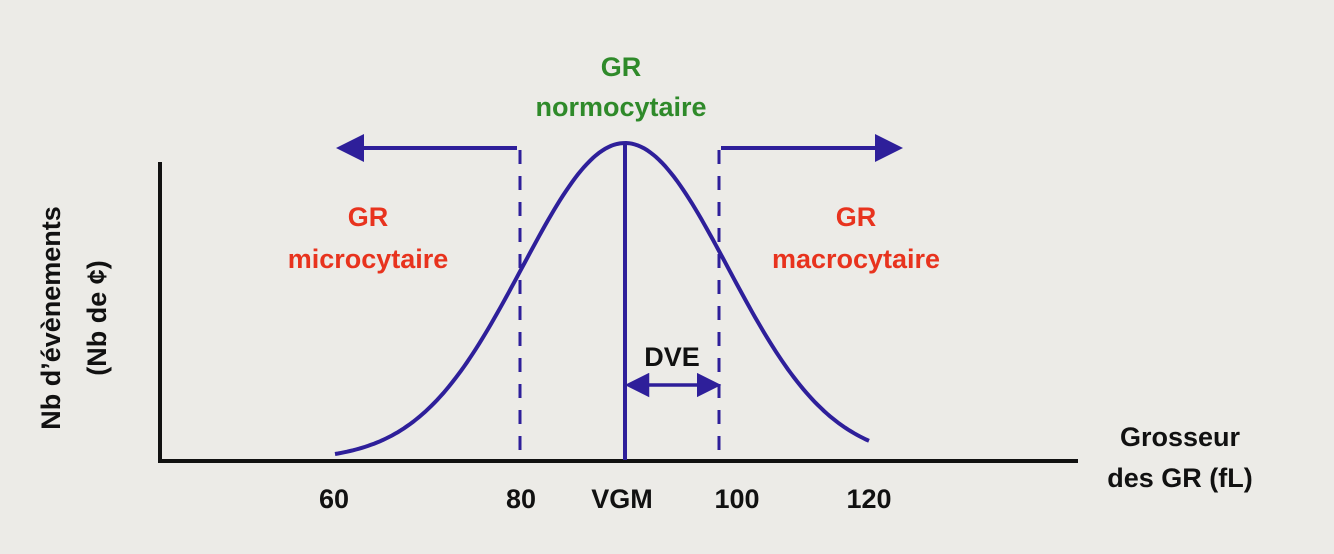 This screenshot has height=554, width=1334. What do you see at coordinates (621, 67) in the screenshot?
I see `normal-label-line1: GR` at bounding box center [621, 67].